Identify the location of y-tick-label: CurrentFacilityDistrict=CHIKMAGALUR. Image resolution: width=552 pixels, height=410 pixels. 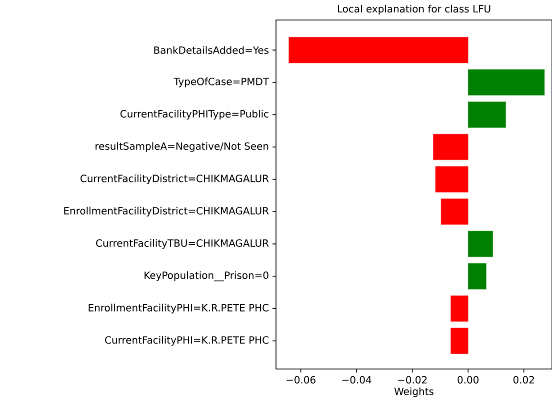
(174, 179).